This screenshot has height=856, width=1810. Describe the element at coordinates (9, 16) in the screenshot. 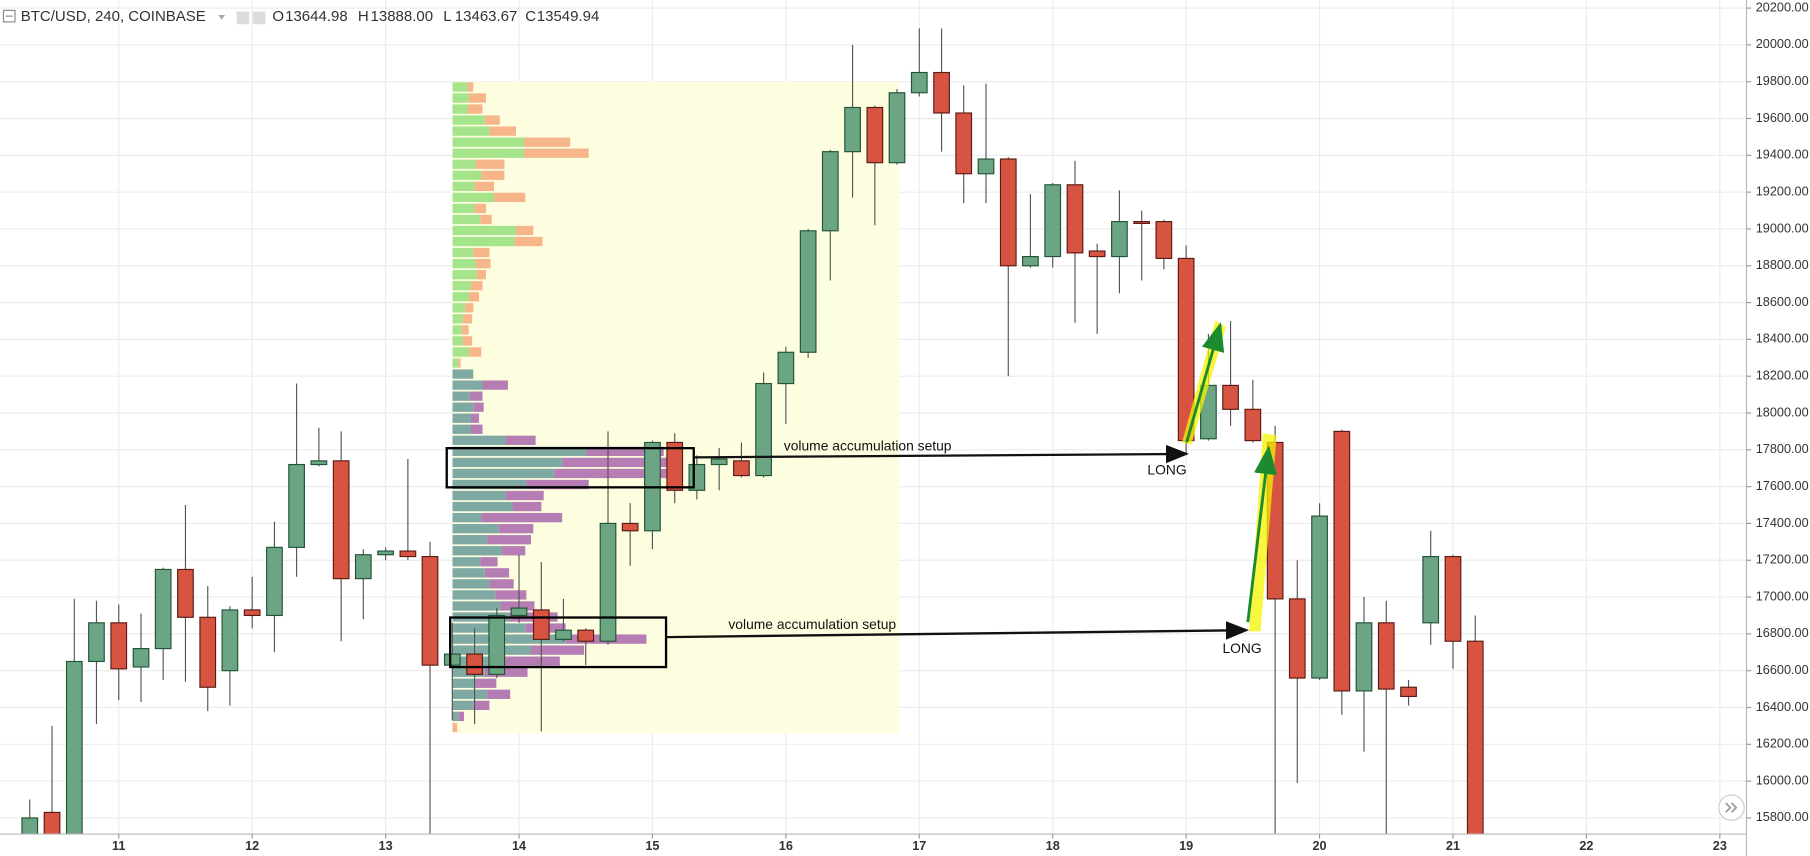

I see `collapse-icon` at that location.